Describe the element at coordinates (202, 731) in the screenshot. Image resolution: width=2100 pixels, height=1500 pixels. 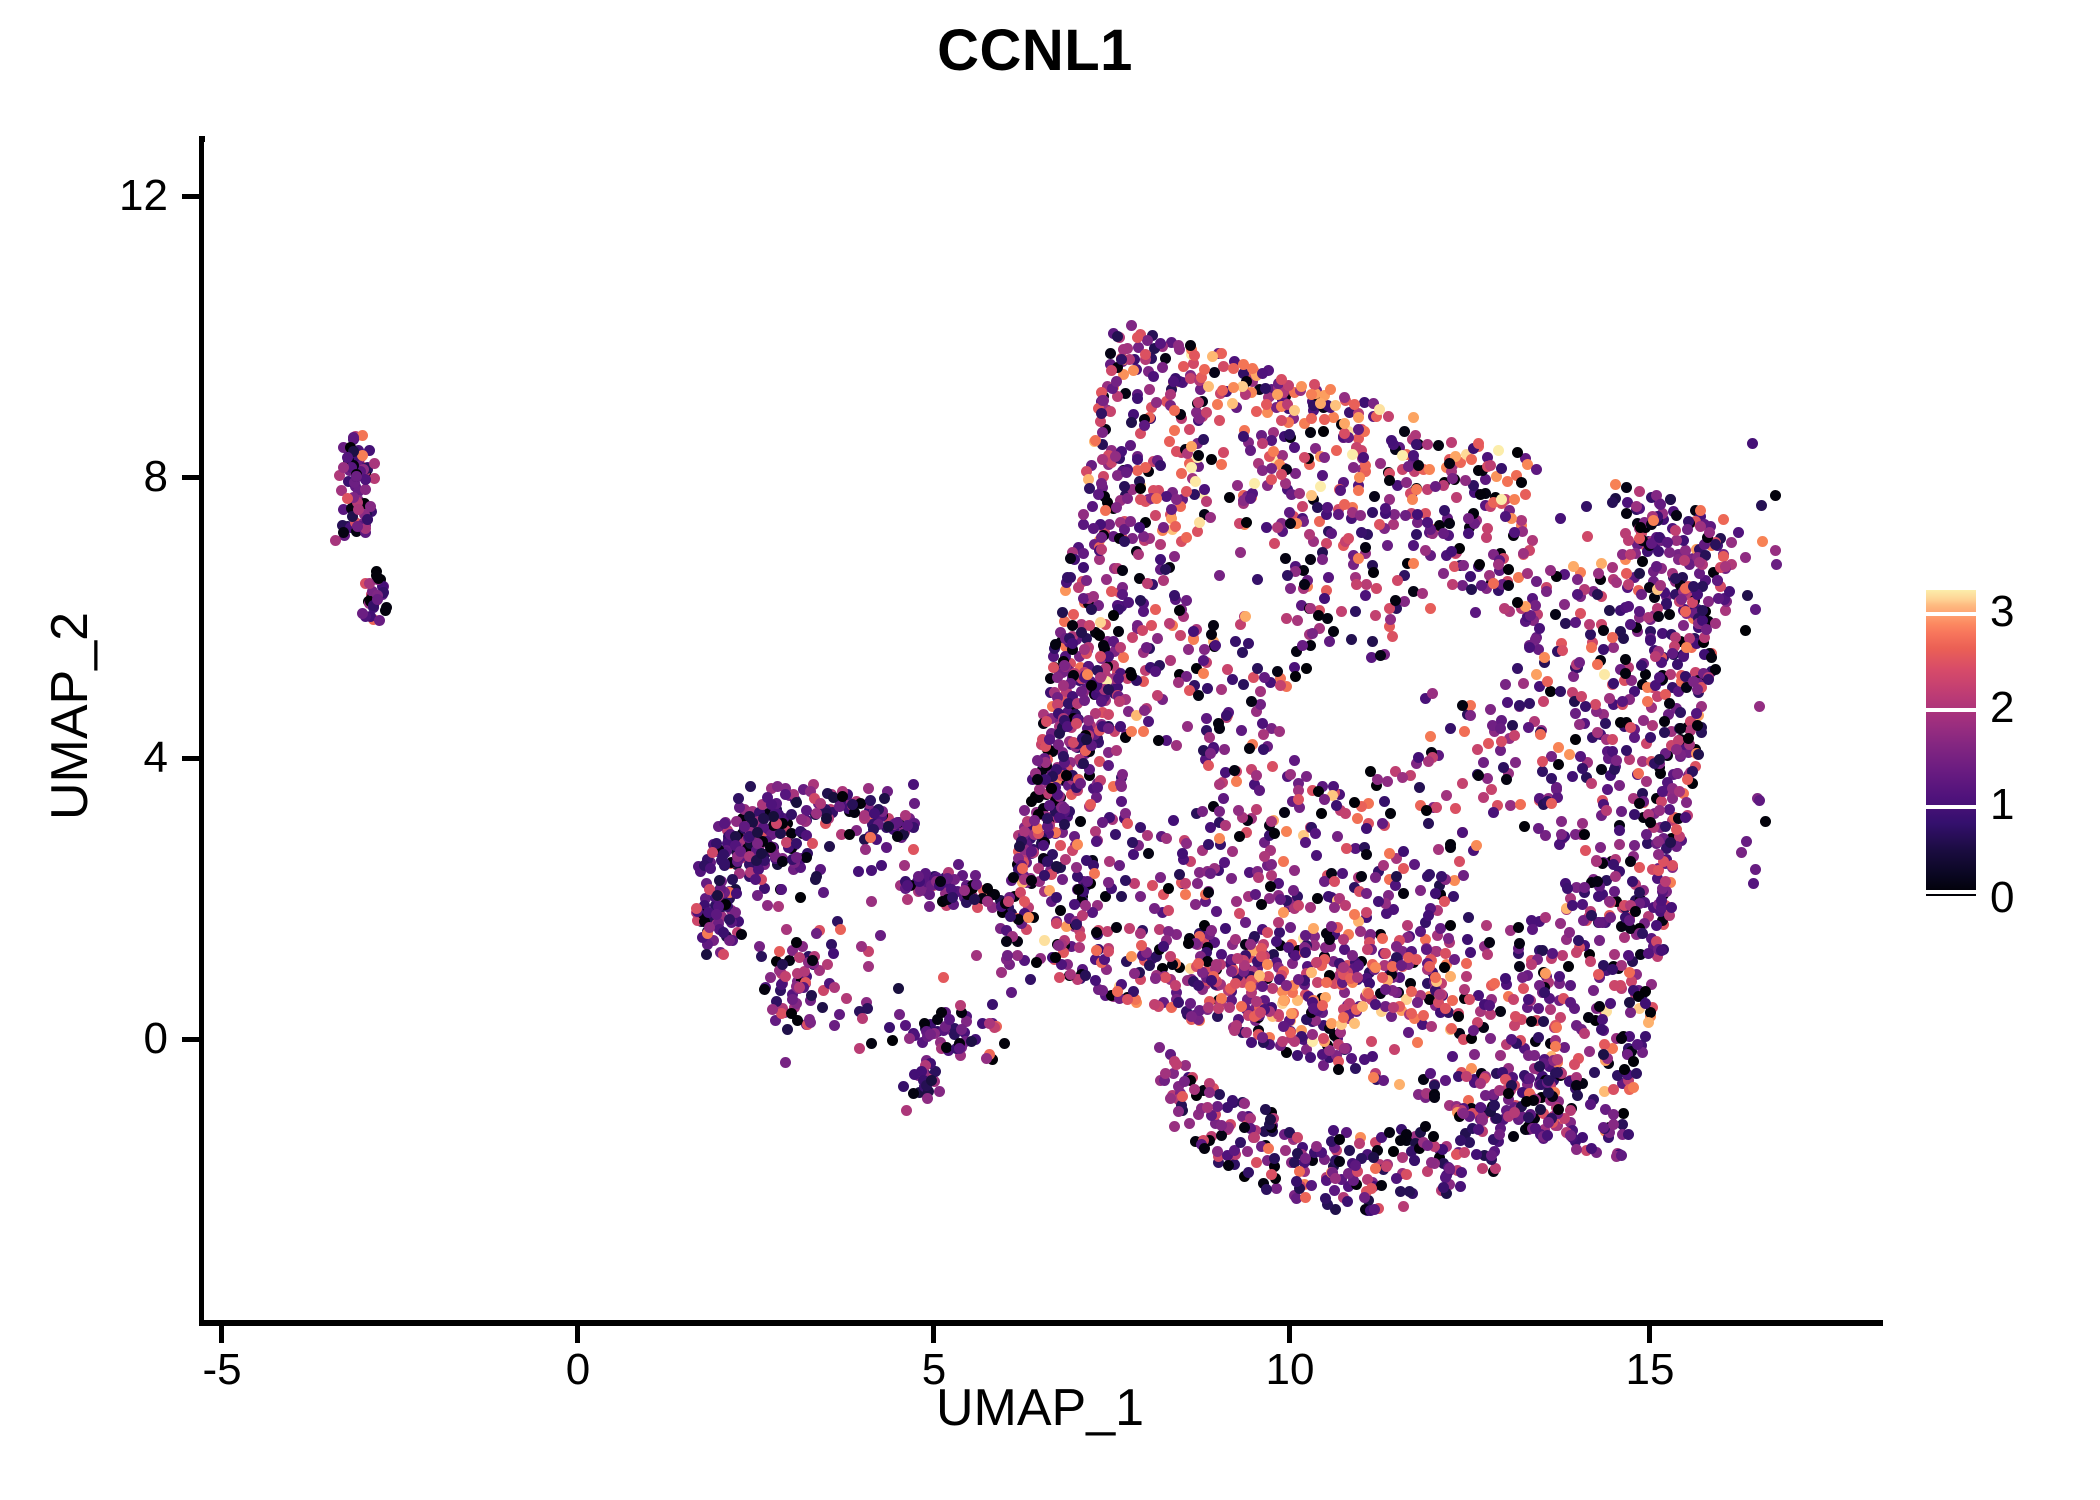
I see `y-axis-line` at that location.